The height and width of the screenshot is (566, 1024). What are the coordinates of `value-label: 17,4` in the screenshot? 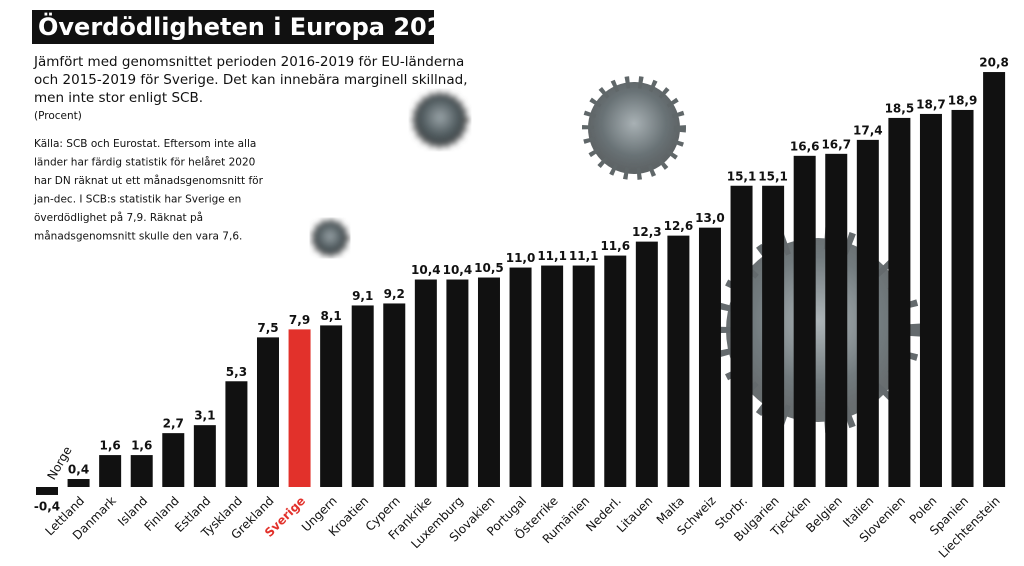 It's located at (868, 130).